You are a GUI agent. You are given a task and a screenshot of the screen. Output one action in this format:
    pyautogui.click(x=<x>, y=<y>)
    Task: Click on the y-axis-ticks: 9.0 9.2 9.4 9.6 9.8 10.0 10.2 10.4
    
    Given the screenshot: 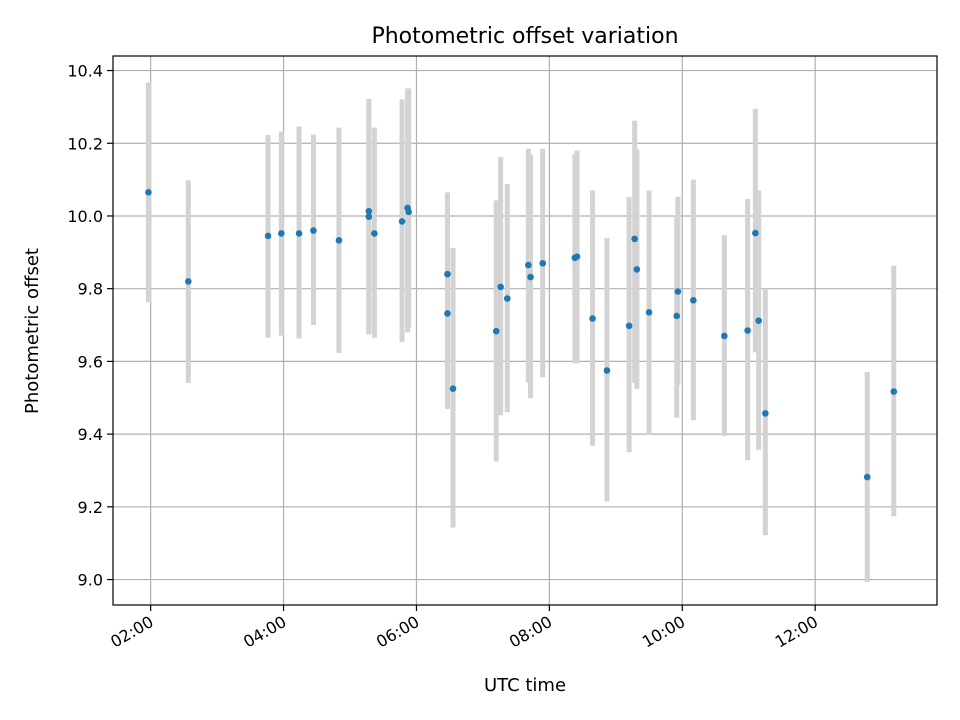 What is the action you would take?
    pyautogui.click(x=90, y=326)
    